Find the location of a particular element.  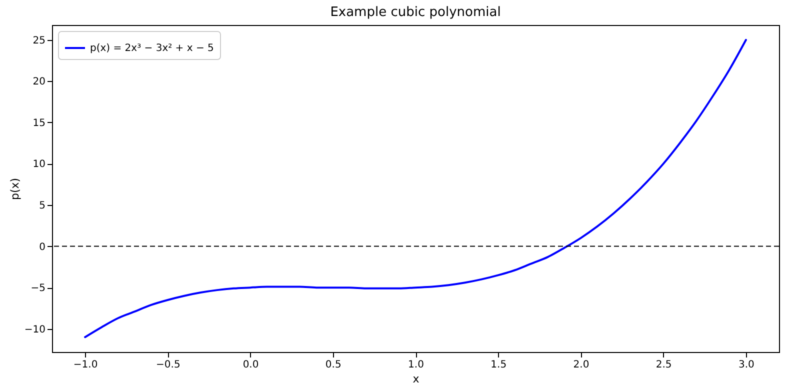

x-tick-label: 2.5 is located at coordinates (664, 365).